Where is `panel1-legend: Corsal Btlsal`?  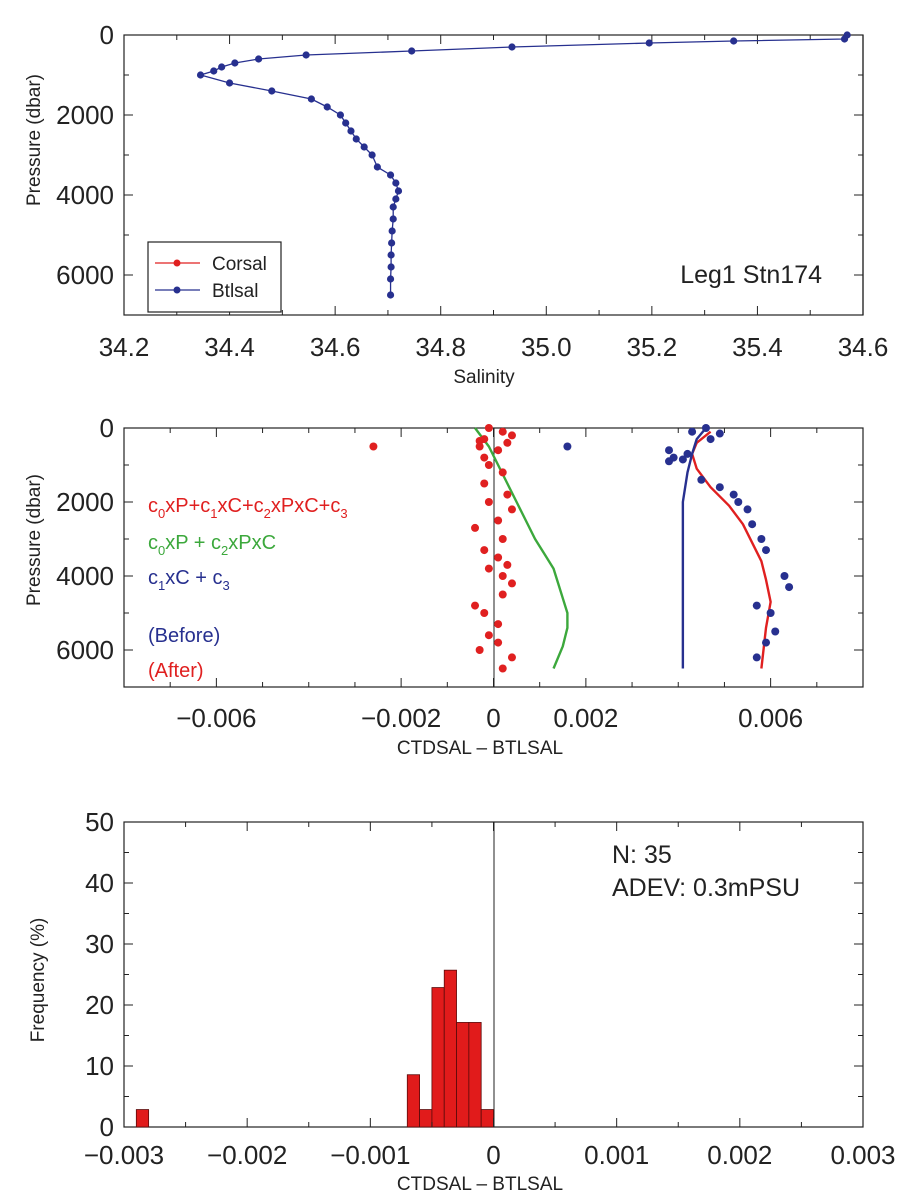 panel1-legend: Corsal Btlsal is located at coordinates (214, 277).